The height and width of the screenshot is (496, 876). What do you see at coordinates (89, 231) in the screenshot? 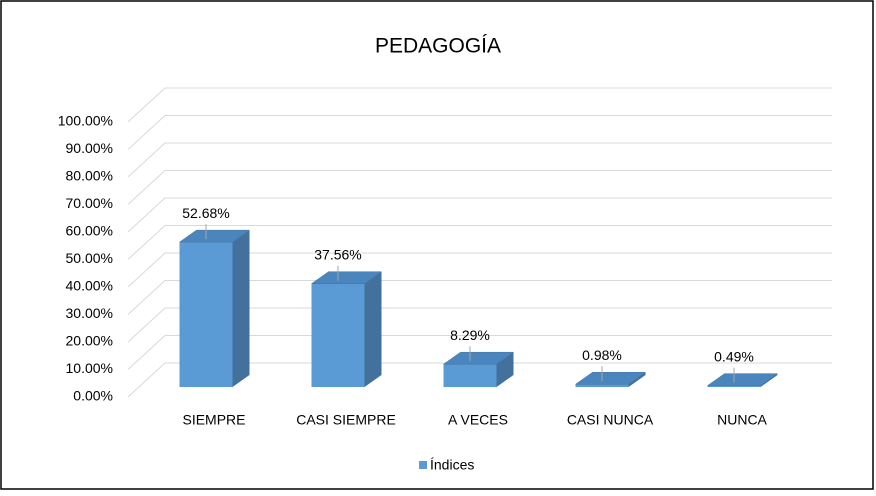
I see `y-tick-label: 60.00%` at bounding box center [89, 231].